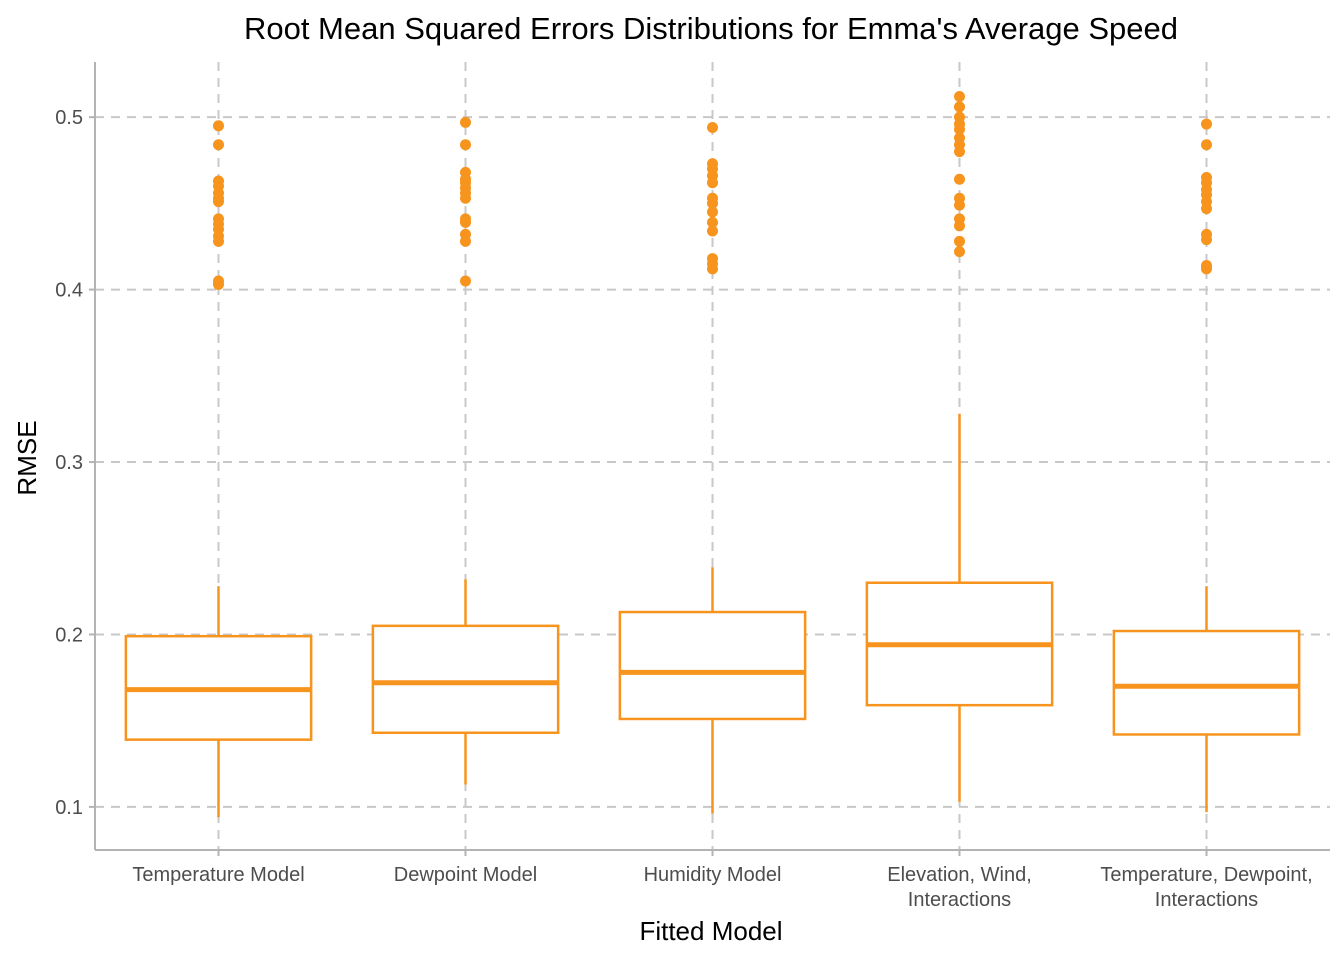  Describe the element at coordinates (959, 875) in the screenshot. I see `x-tick-label-line: Elevation, Wind,` at that location.